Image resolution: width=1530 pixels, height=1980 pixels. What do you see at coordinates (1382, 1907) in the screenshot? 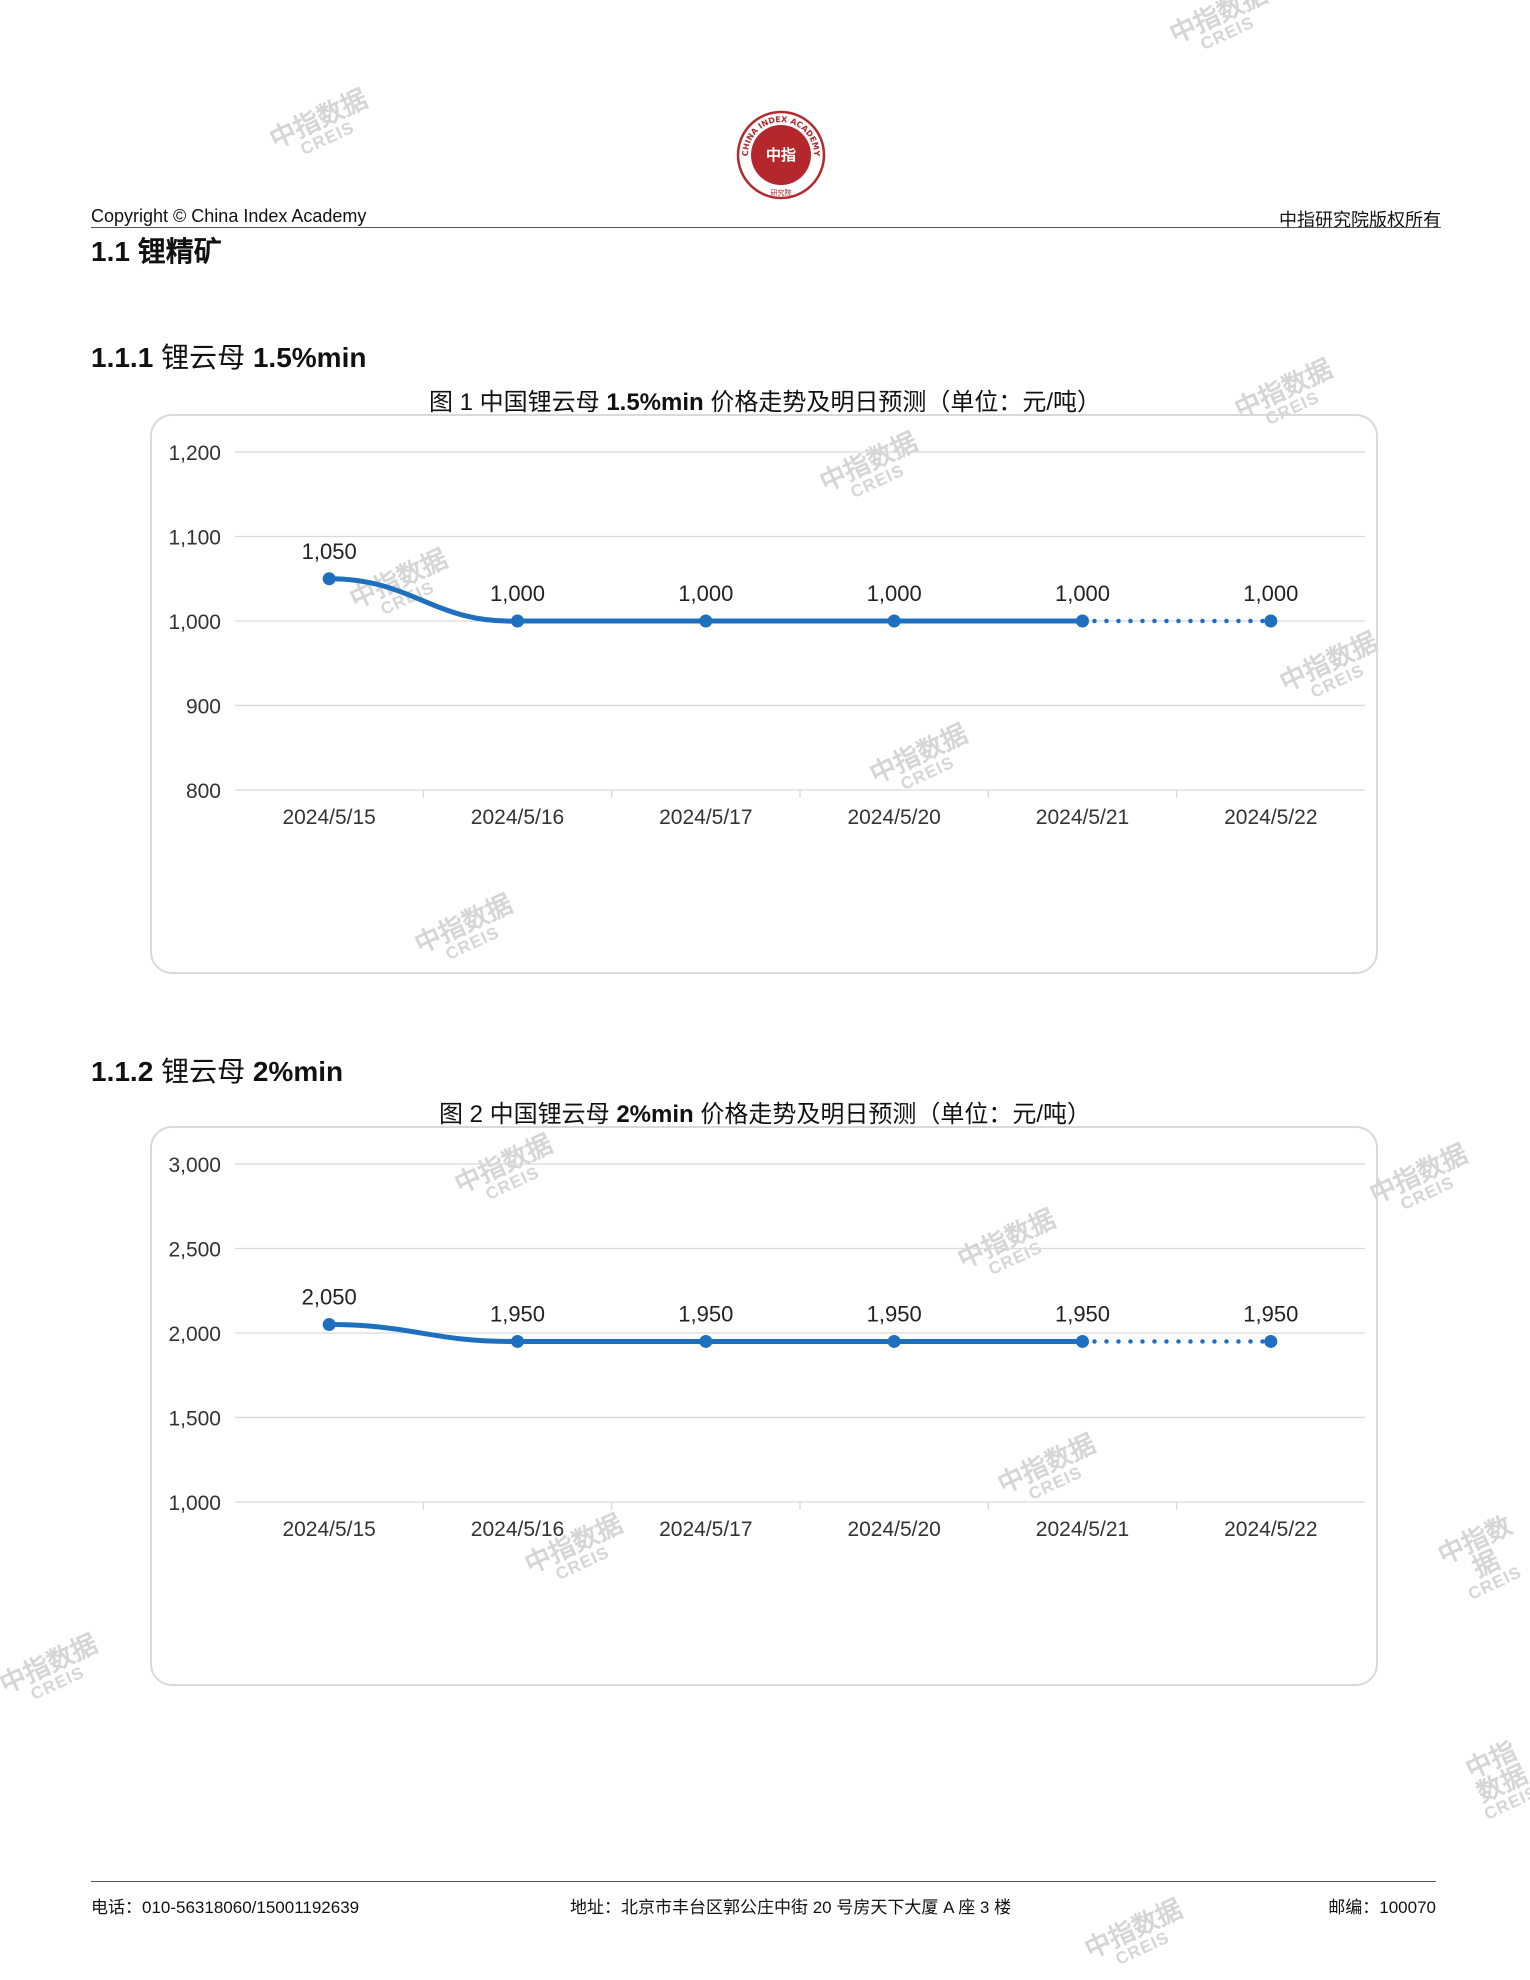
I see `footer-postcode: 邮编：100070` at bounding box center [1382, 1907].